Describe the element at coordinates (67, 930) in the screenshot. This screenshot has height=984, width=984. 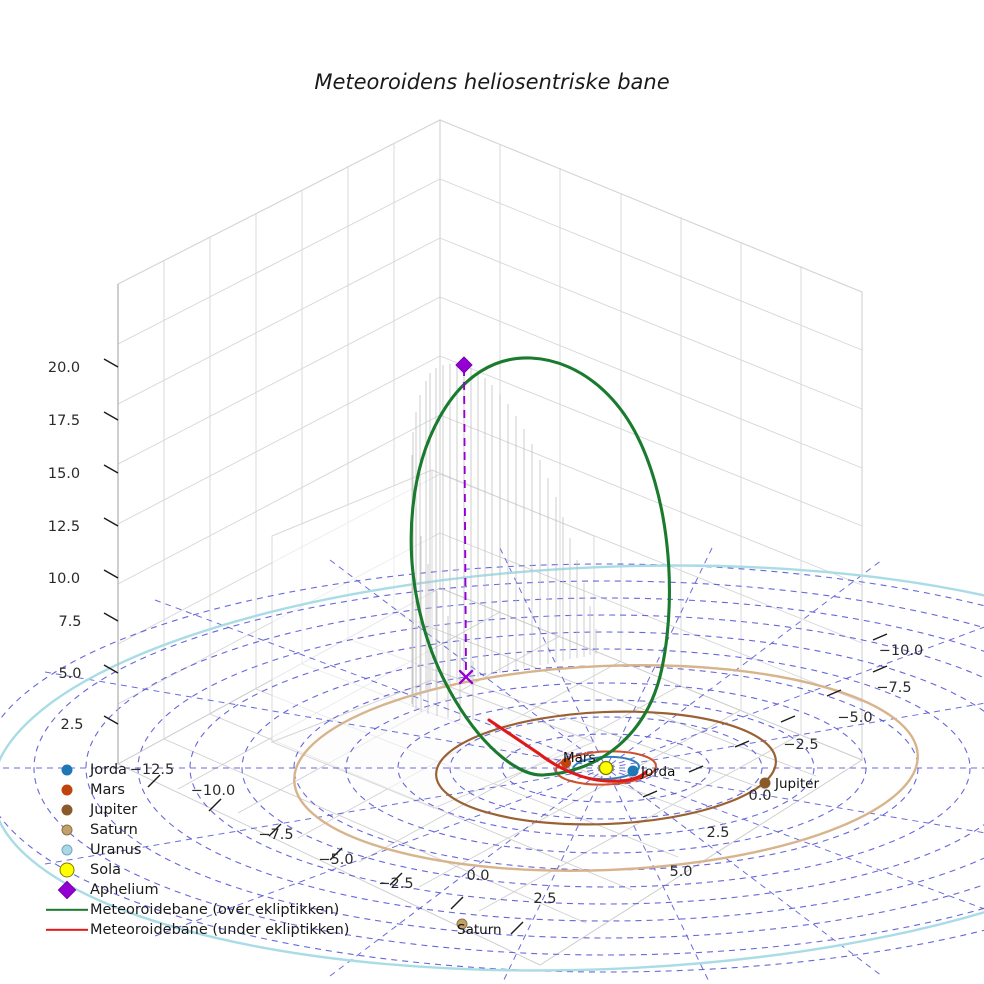
I see `legend-line-red-icon` at that location.